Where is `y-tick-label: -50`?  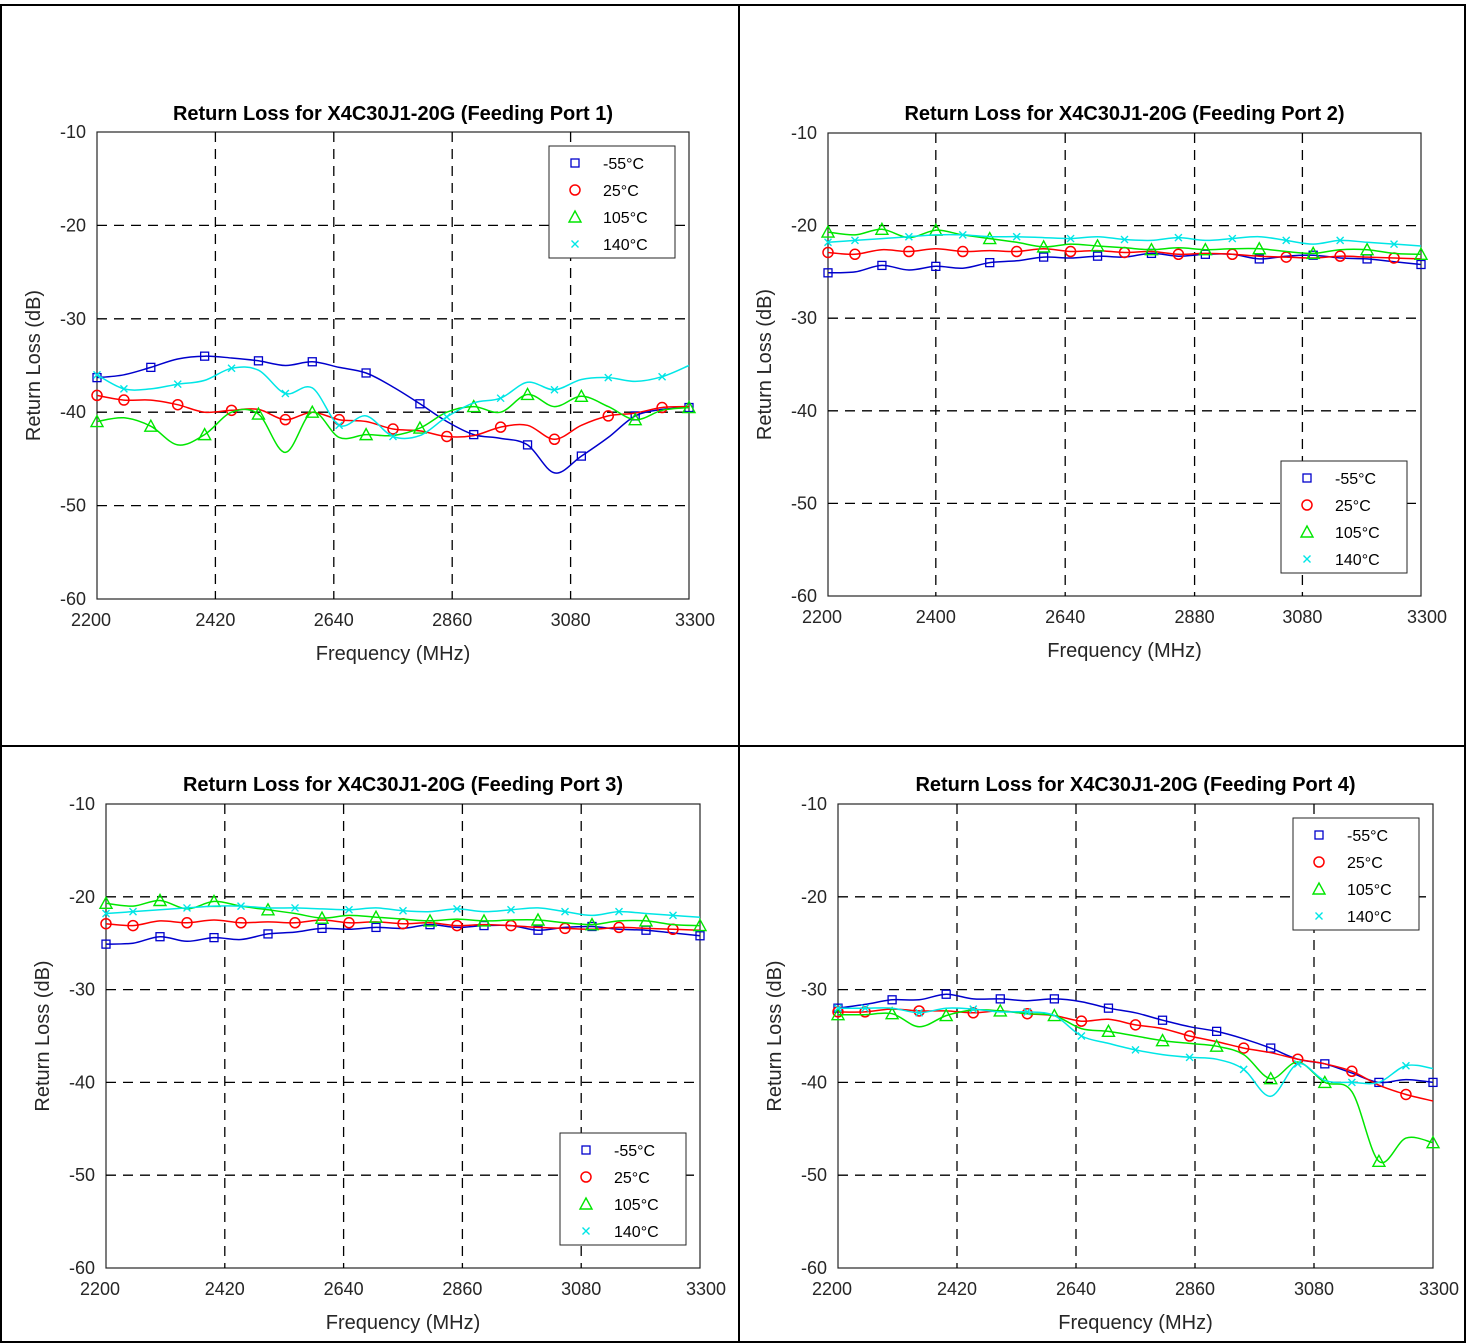 y-tick-label: -50 is located at coordinates (82, 1175).